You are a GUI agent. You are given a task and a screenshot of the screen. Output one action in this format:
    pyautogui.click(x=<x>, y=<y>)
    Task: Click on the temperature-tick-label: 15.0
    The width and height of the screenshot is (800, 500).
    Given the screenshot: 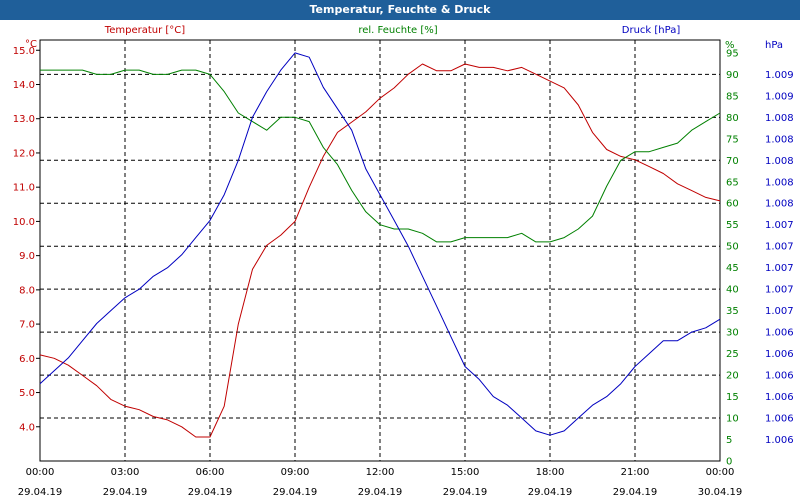 What is the action you would take?
    pyautogui.click(x=24, y=51)
    